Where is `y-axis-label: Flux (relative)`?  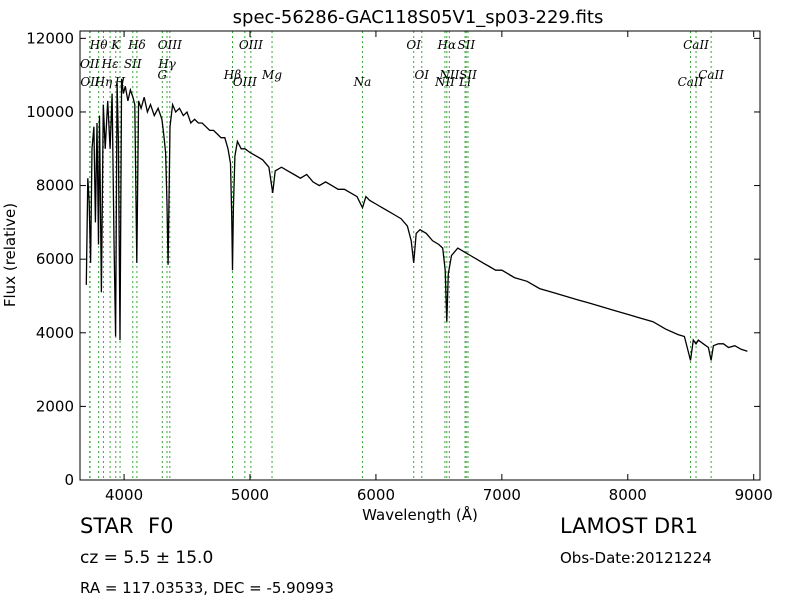
y-axis-label: Flux (relative) is located at coordinates (10, 255).